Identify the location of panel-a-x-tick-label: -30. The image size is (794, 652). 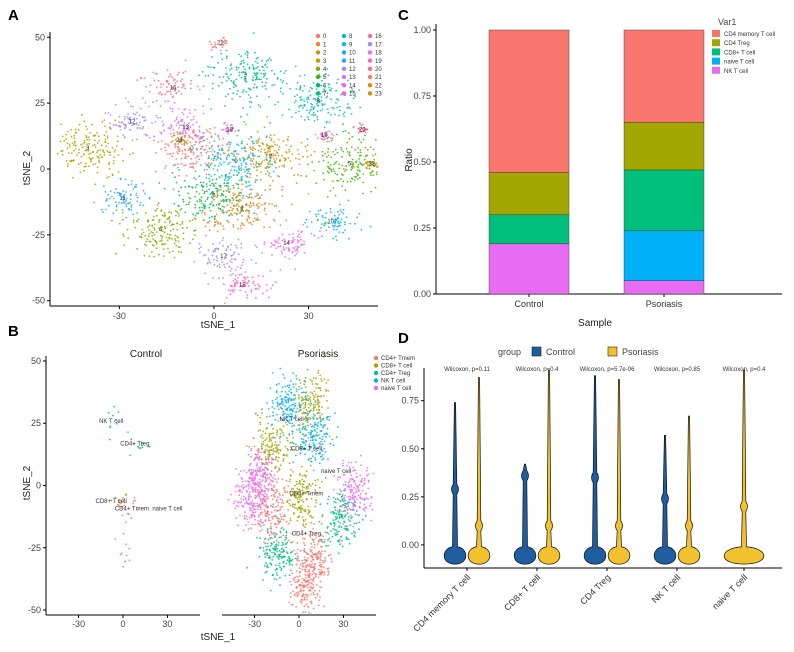
(119, 316).